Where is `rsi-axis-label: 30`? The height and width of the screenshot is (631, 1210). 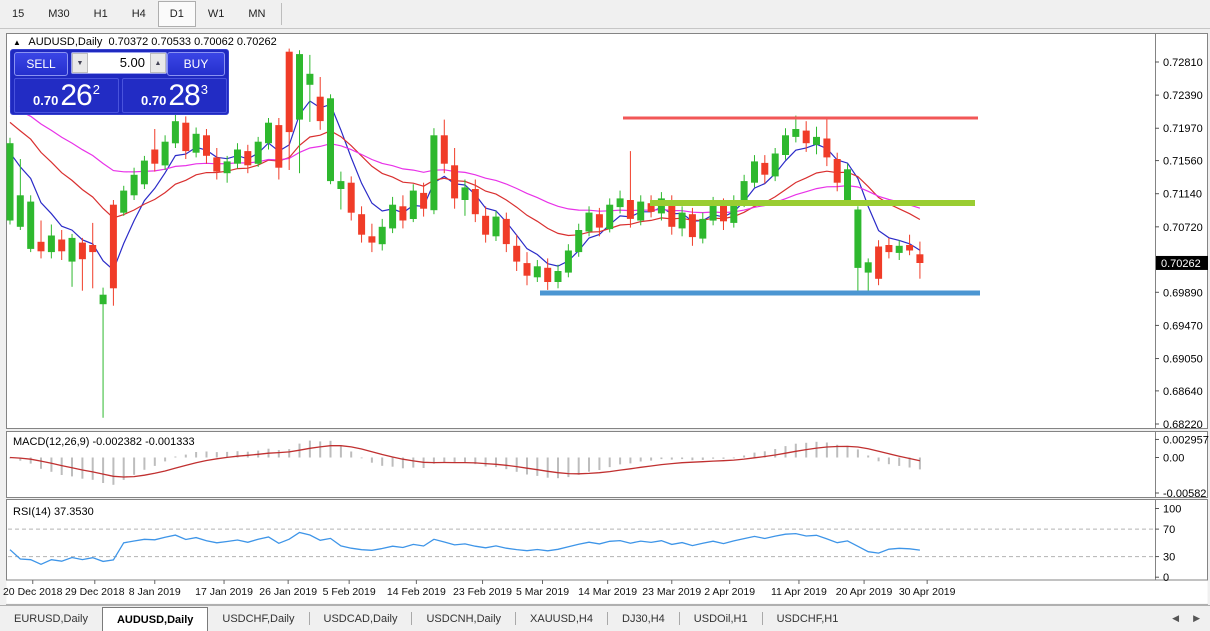 rsi-axis-label: 30 is located at coordinates (1169, 558).